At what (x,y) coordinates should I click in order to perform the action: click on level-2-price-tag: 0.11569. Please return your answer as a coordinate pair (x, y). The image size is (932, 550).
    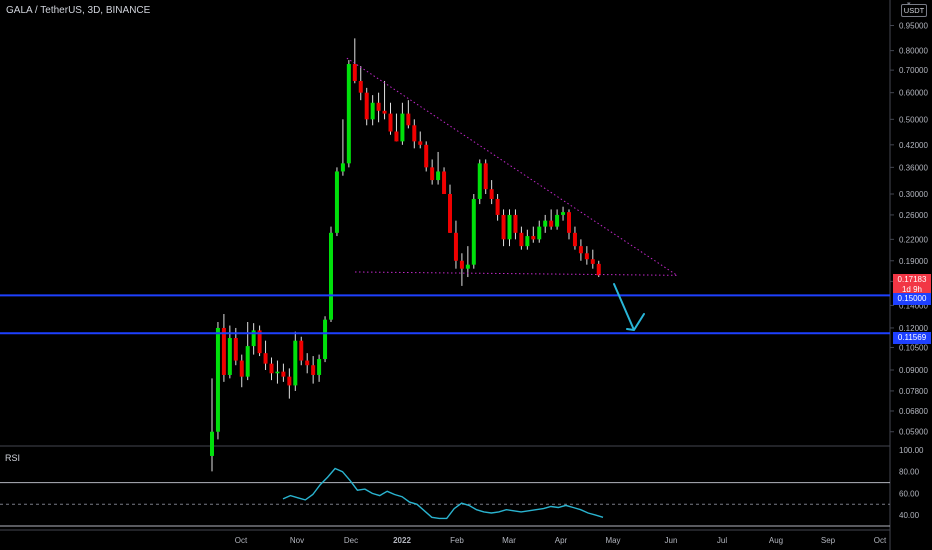
    Looking at the image, I should click on (912, 338).